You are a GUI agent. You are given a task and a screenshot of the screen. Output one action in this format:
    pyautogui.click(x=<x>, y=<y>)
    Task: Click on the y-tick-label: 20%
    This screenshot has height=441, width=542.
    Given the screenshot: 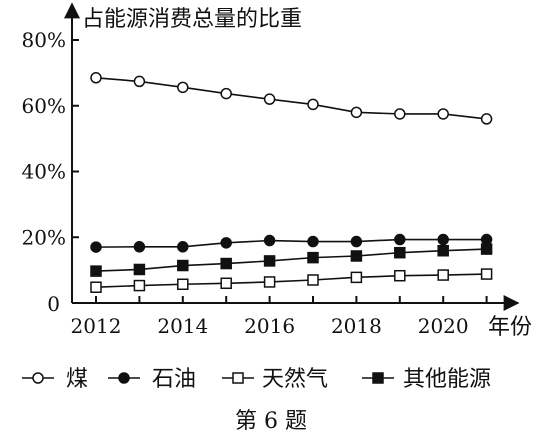 What is the action you would take?
    pyautogui.click(x=44, y=237)
    